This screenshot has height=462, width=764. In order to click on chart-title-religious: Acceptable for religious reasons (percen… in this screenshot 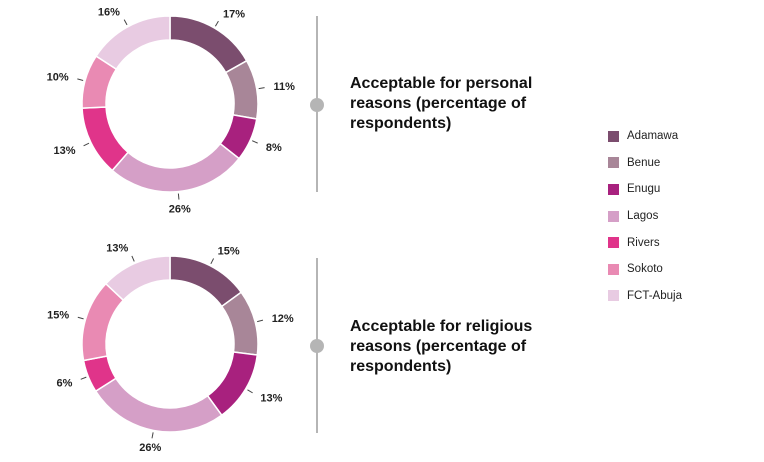, I will do `click(441, 346)`.